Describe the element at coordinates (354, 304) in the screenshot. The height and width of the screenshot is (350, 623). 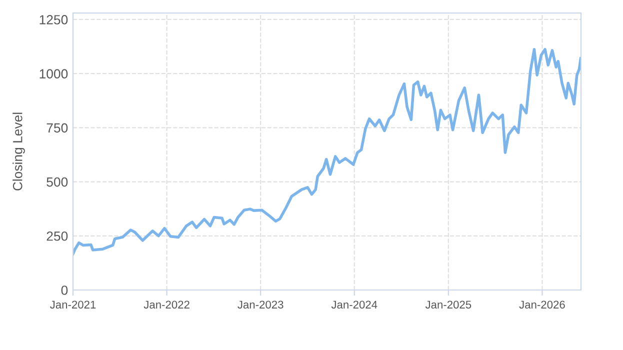
I see `x-tick-label: Jan-2024` at that location.